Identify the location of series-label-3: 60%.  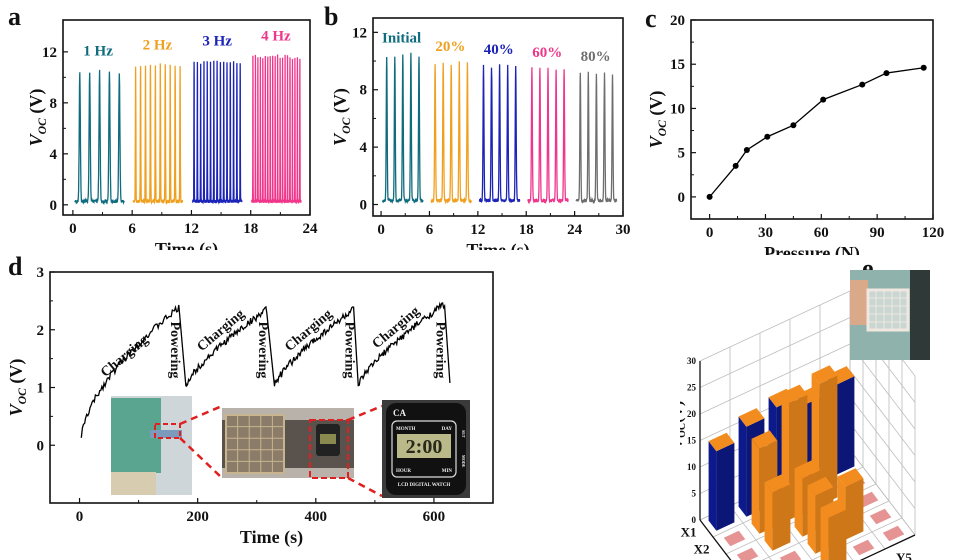
(547, 53).